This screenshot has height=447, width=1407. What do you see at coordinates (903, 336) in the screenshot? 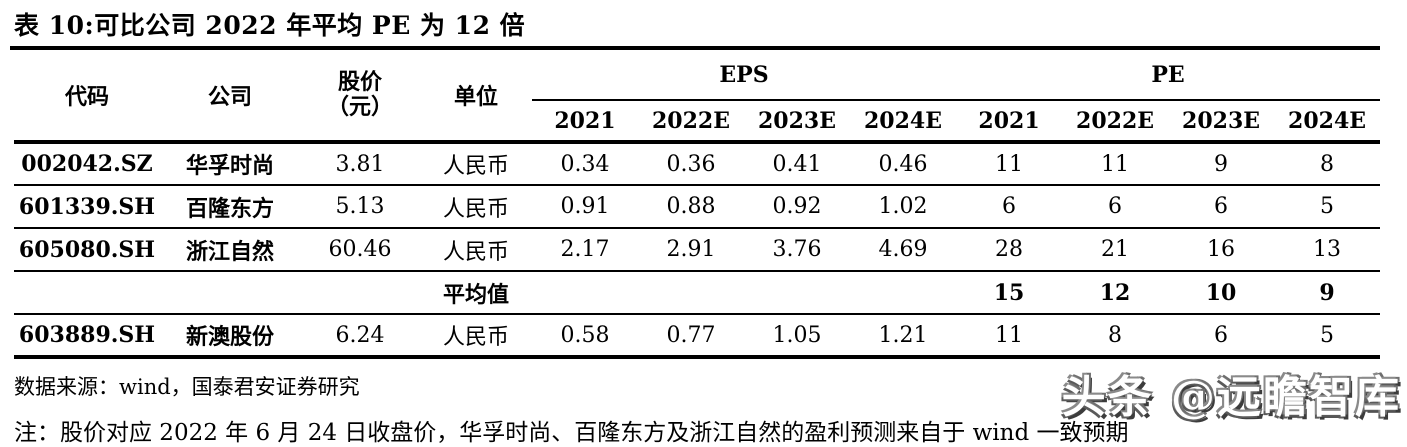
I see `cell-eps-2024e: 1.21` at bounding box center [903, 336].